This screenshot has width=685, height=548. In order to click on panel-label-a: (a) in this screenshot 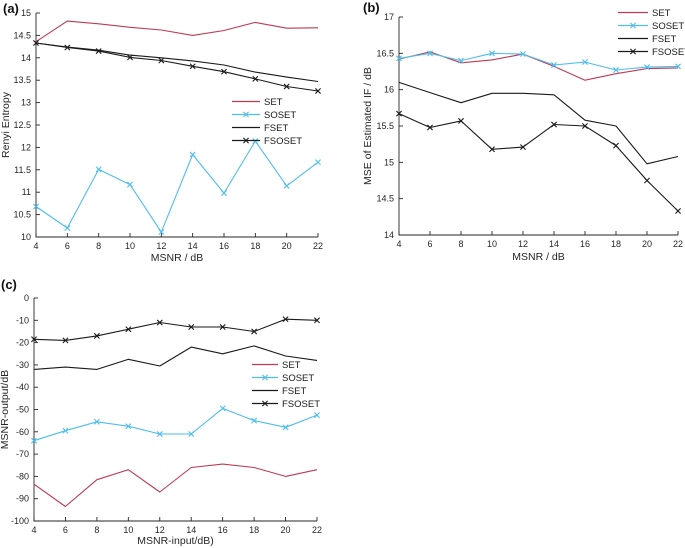, I will do `click(11, 8)`.